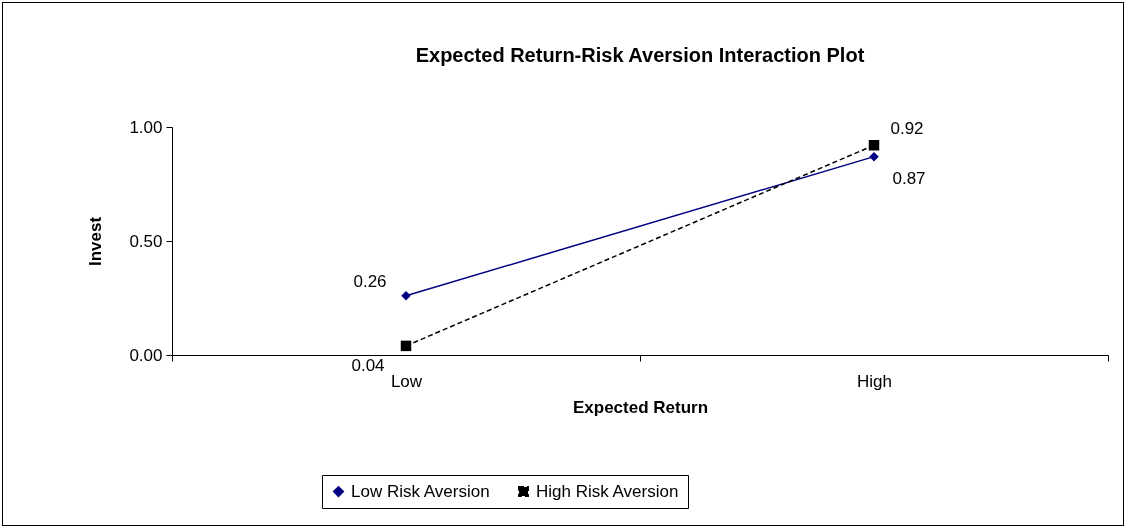 This screenshot has height=529, width=1128. What do you see at coordinates (907, 129) in the screenshot?
I see `data-label: 0.92` at bounding box center [907, 129].